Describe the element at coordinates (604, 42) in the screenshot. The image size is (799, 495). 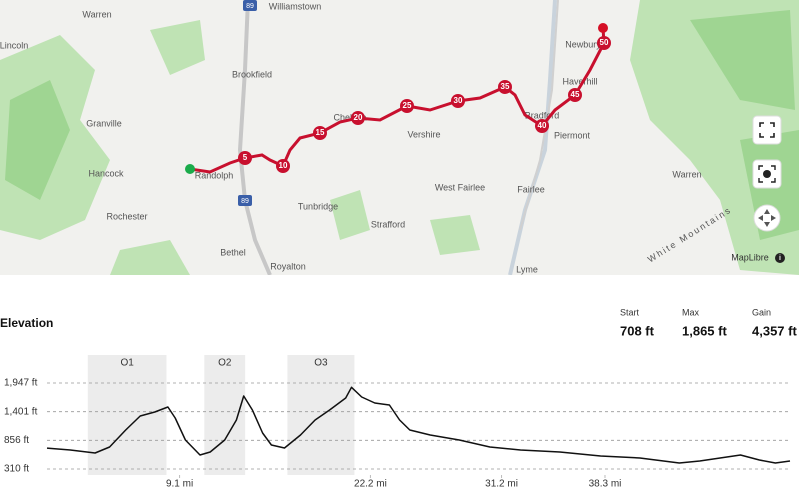
I see `route-marker: 50` at that location.